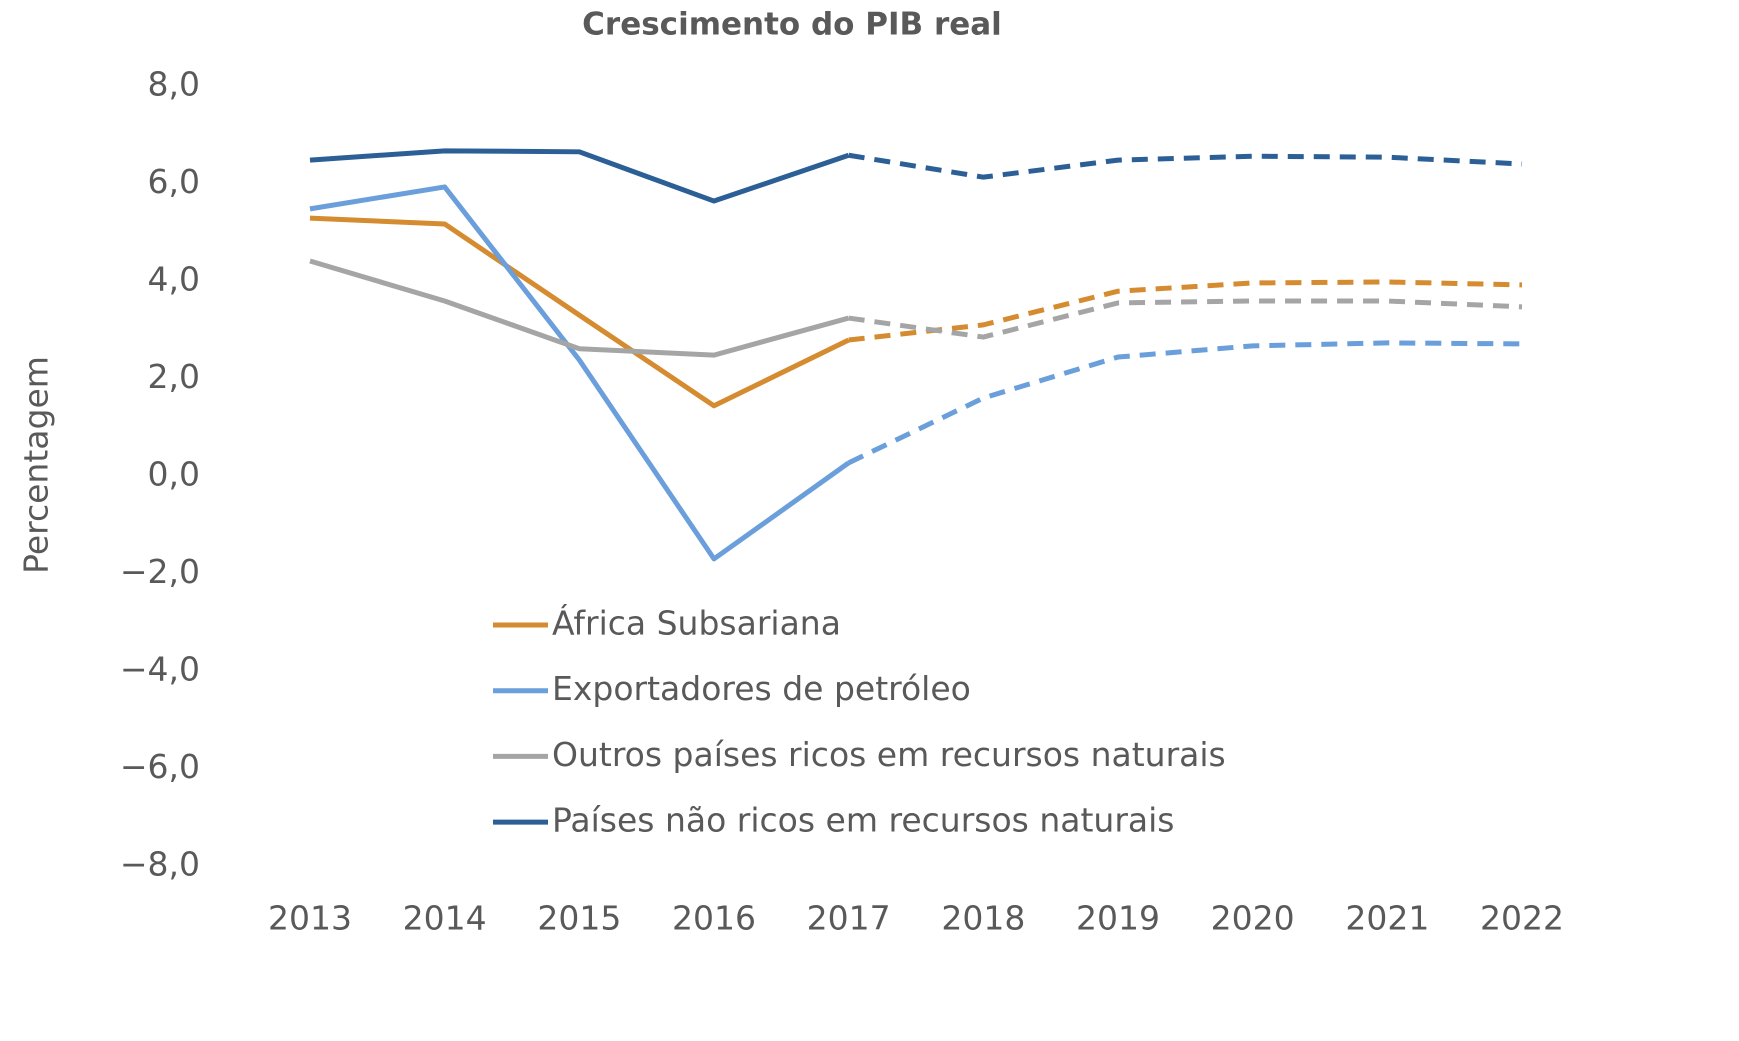  Describe the element at coordinates (174, 181) in the screenshot. I see `y-tick-label: 6,0` at that location.